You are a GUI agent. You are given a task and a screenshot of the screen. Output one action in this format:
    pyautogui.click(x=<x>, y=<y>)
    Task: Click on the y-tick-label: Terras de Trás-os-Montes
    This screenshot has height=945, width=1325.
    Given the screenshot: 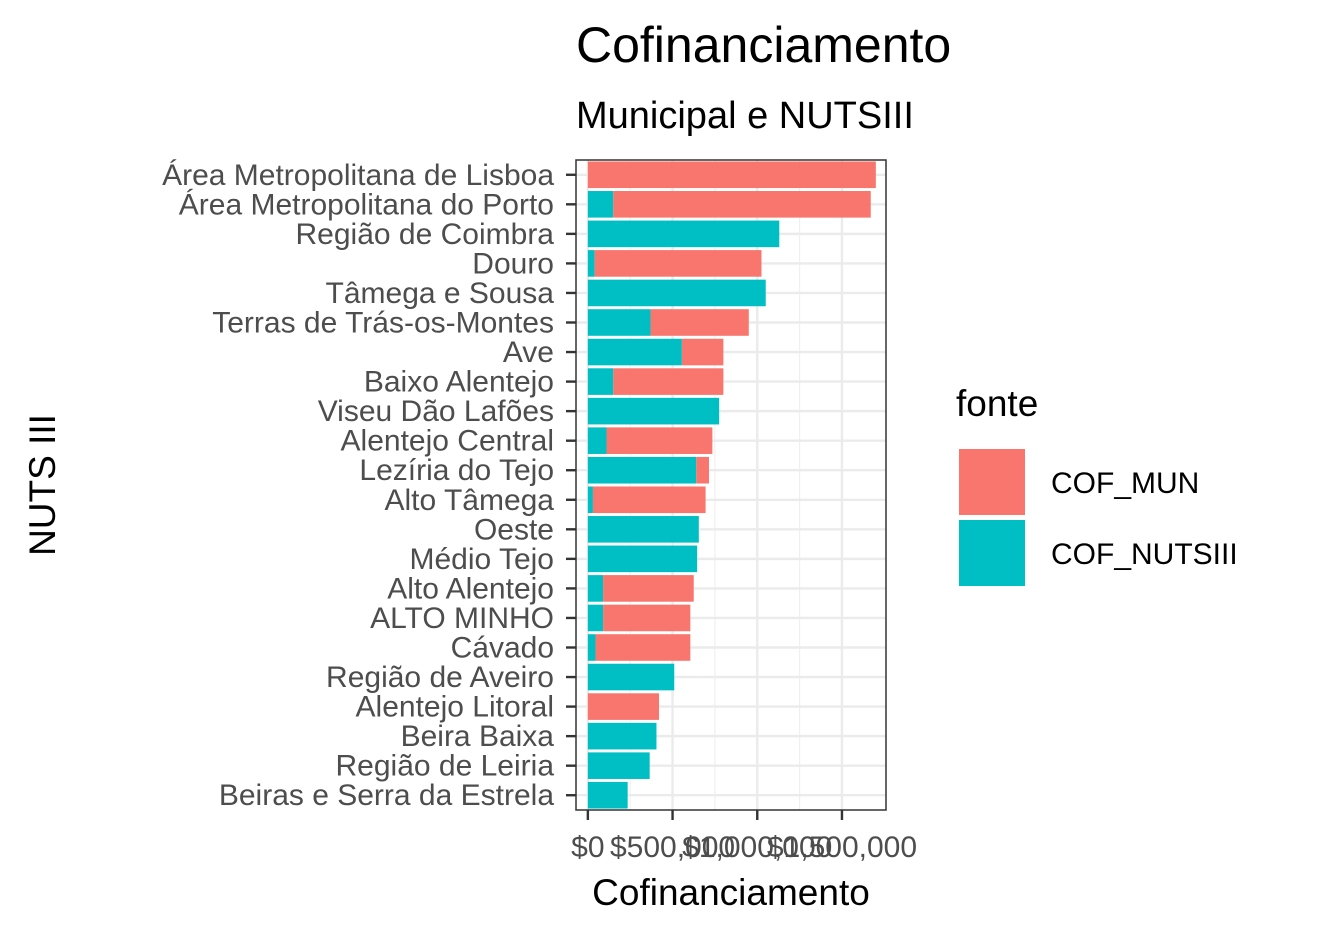 What is the action you would take?
    pyautogui.click(x=383, y=323)
    